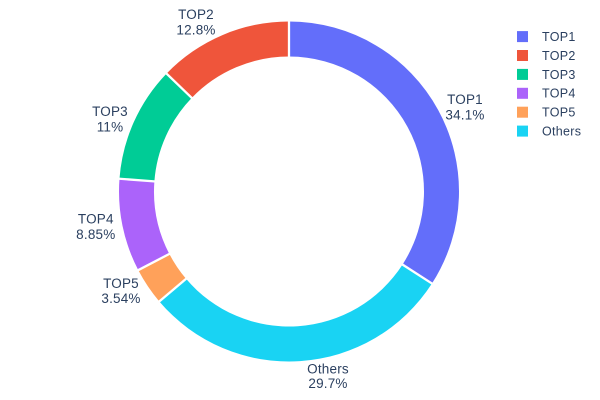 Image resolution: width=600 pixels, height=400 pixels. What do you see at coordinates (327, 383) in the screenshot?
I see `svg-text: 29.7%` at bounding box center [327, 383].